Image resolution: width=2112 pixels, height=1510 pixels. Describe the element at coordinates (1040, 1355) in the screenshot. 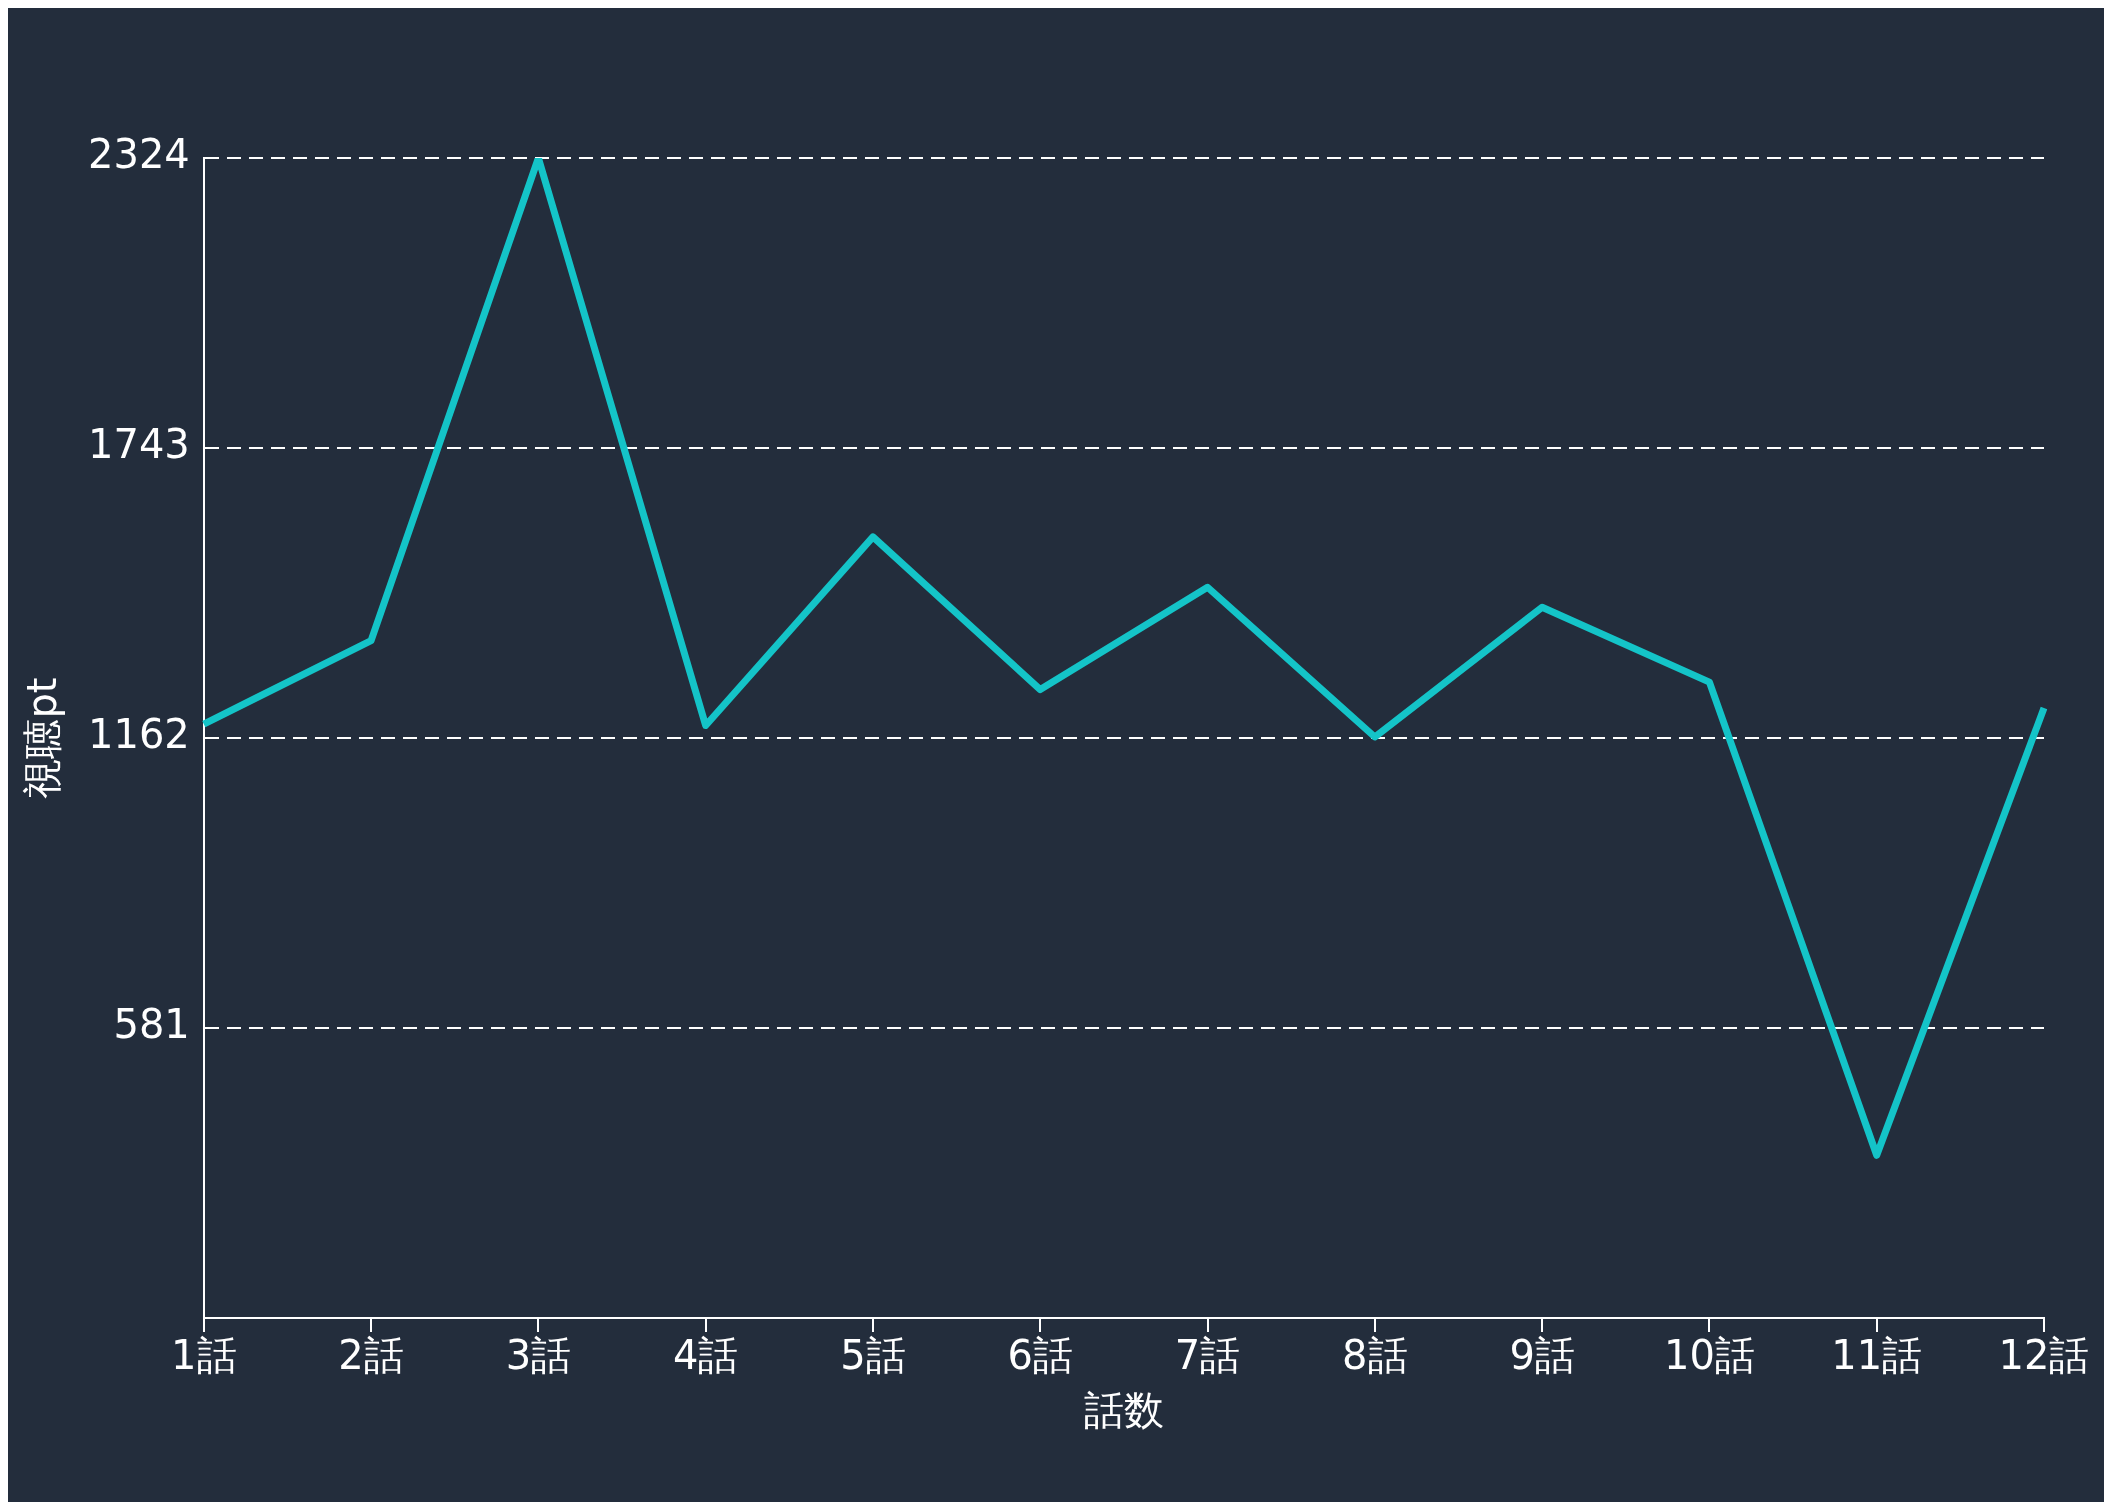

I see `x-tick-label: 6話` at that location.